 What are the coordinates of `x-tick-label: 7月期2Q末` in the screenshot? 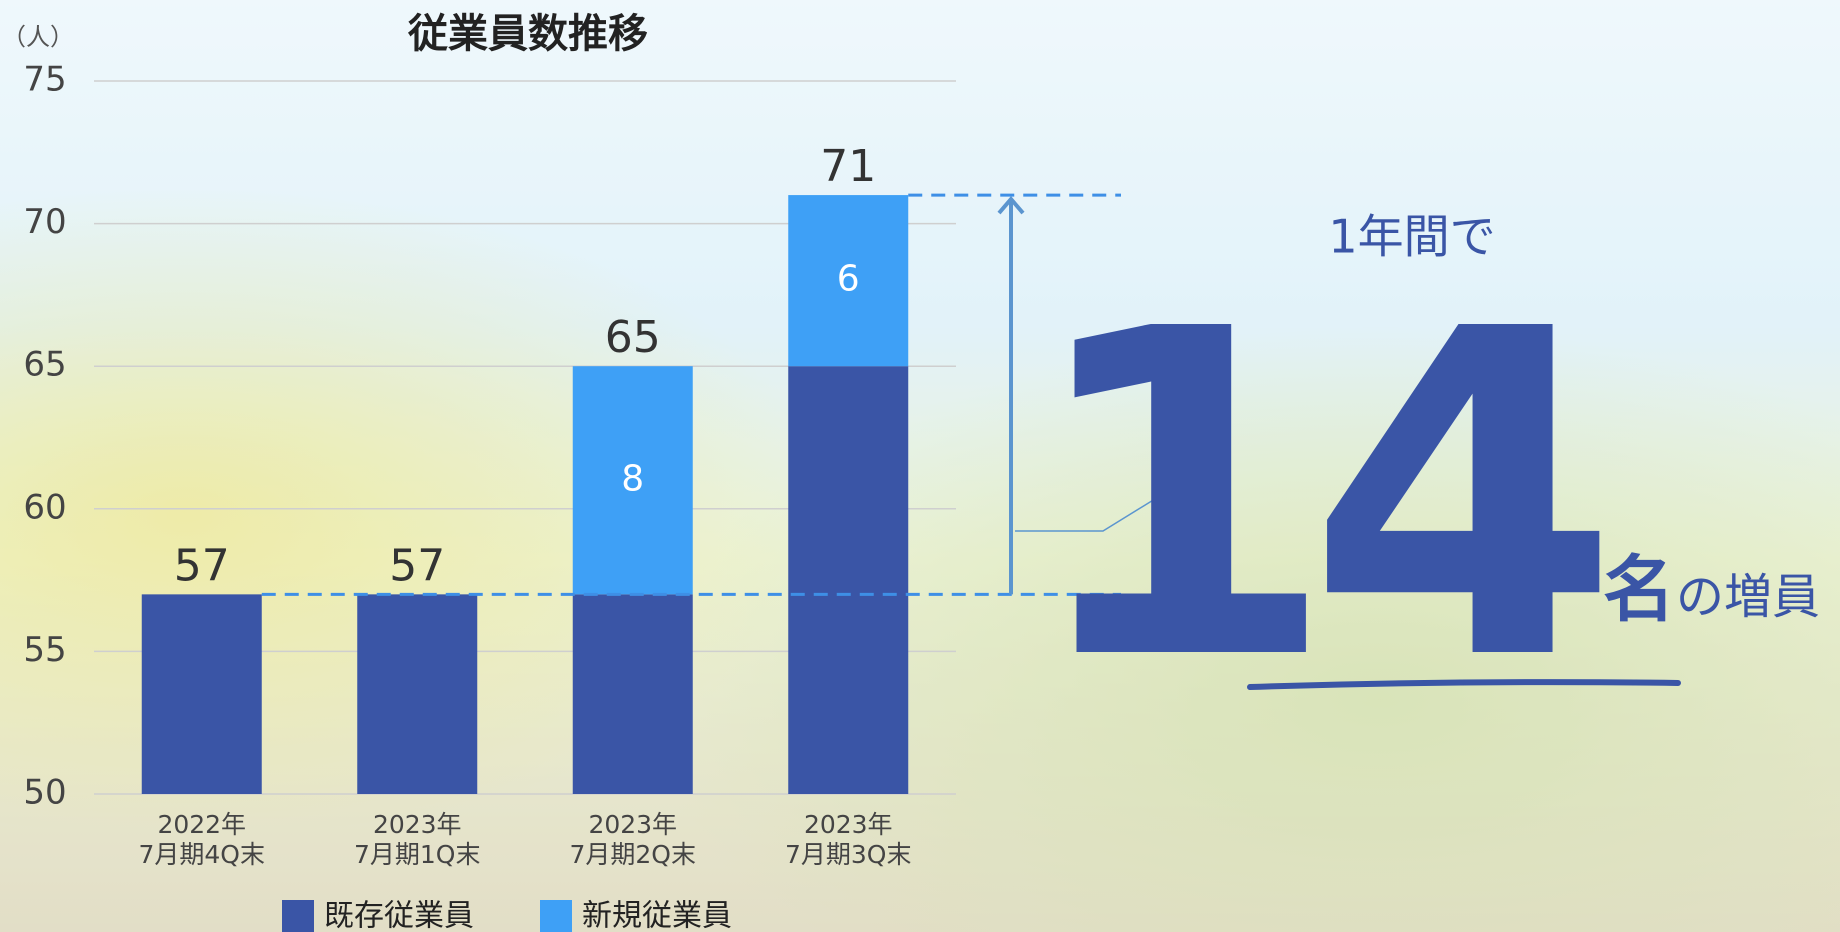 It's located at (633, 854).